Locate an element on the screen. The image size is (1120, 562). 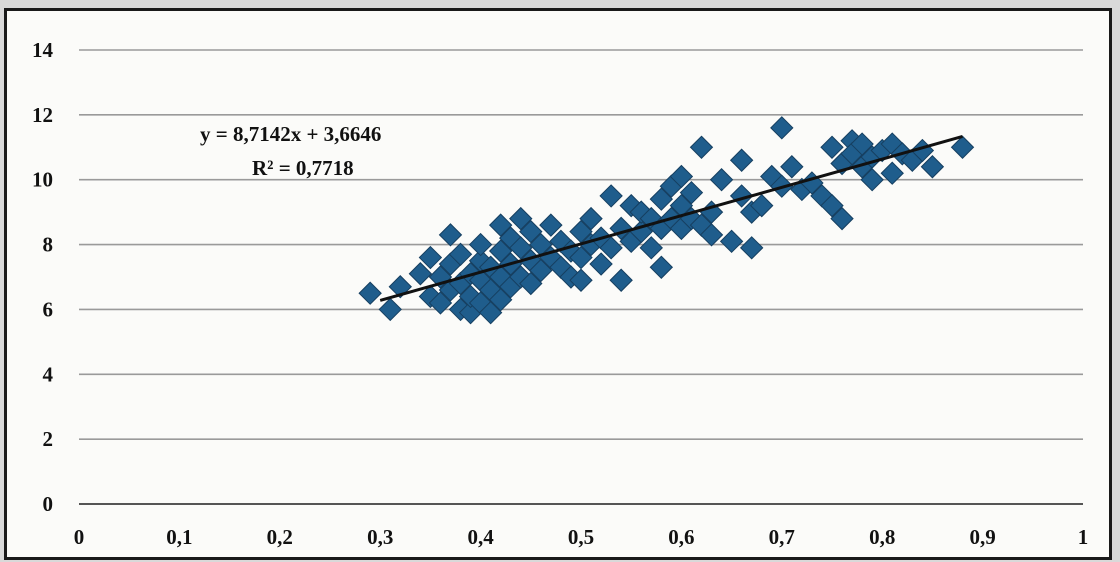
x-tick-label: 0,5 is located at coordinates (581, 537).